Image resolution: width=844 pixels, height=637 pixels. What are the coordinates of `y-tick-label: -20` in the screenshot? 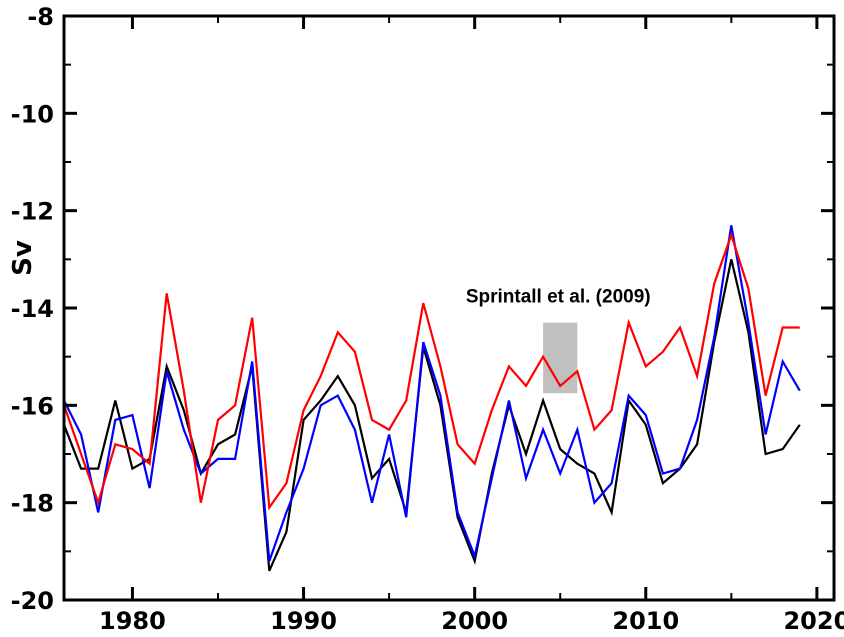 It's located at (32, 601).